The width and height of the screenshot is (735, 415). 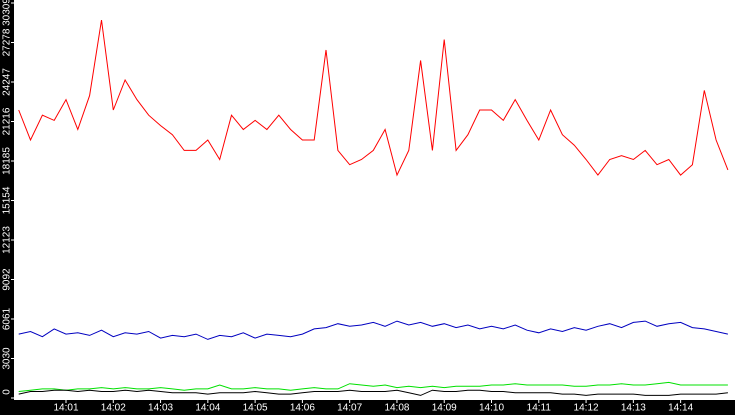 I want to click on x-tick-label: 14:01, so click(x=65, y=408).